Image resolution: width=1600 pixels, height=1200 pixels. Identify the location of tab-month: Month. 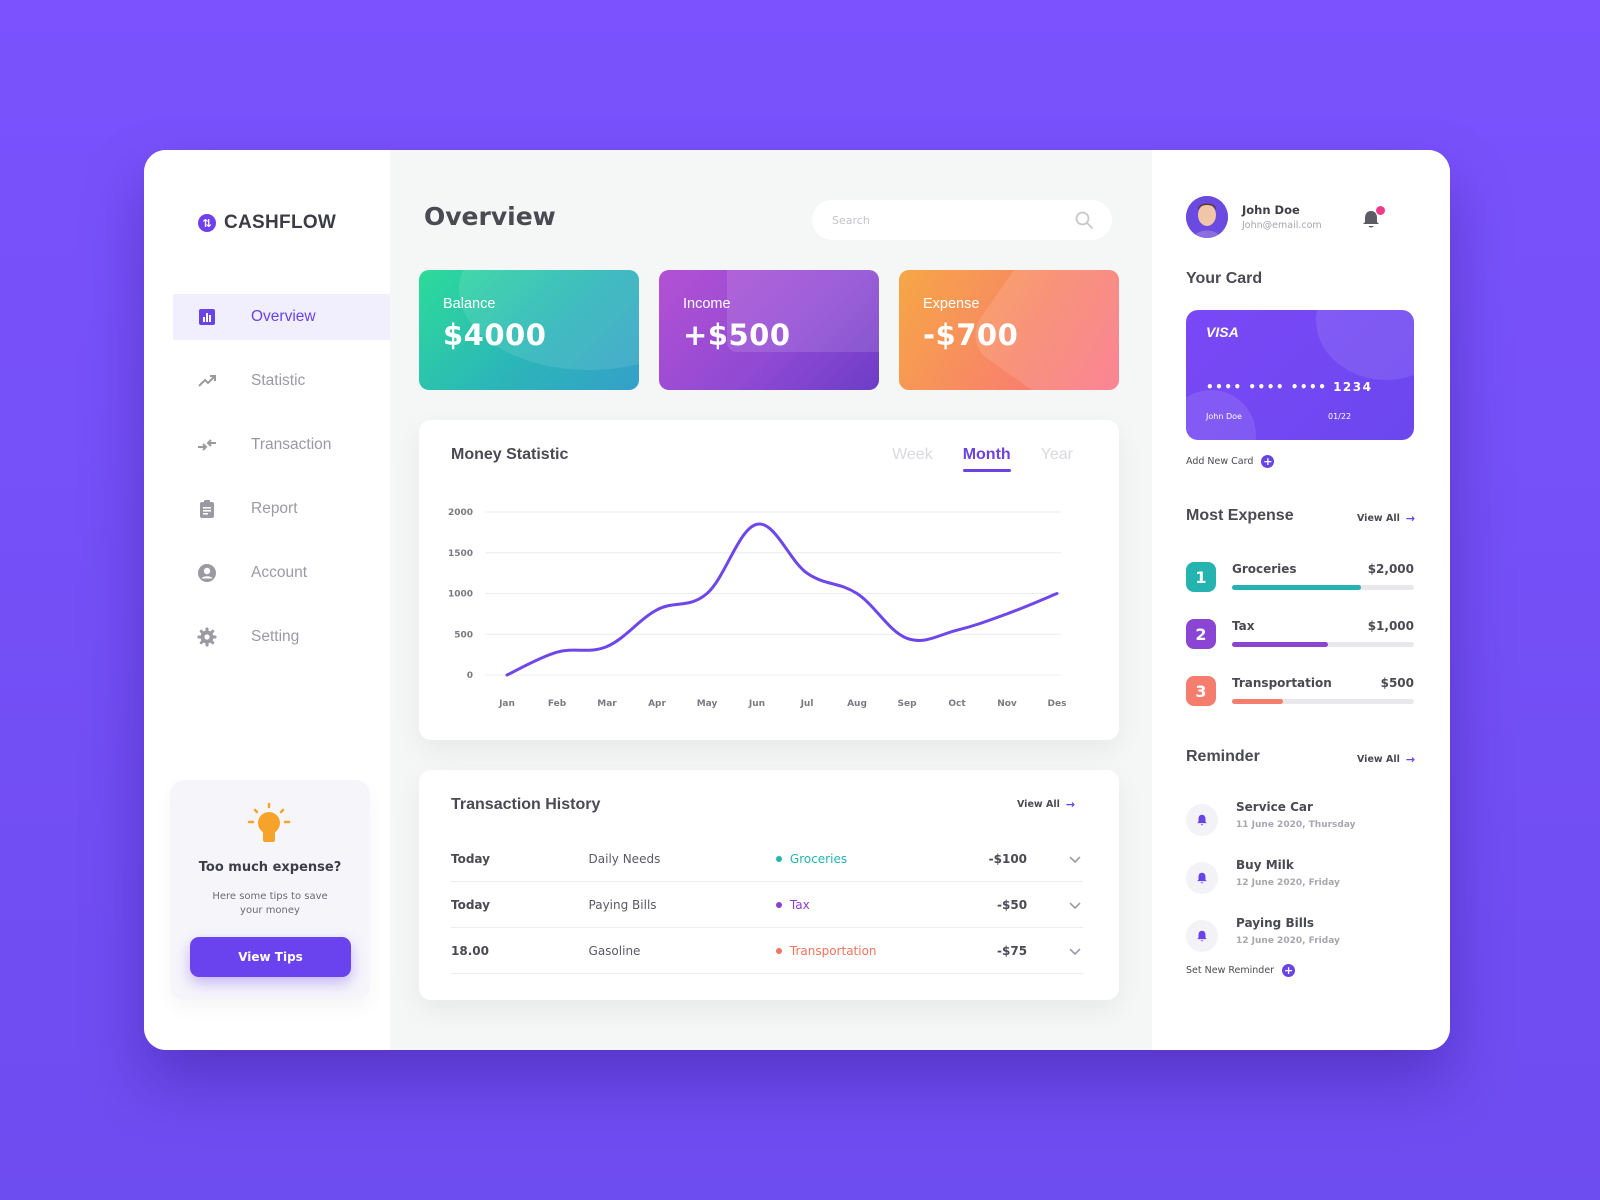
(986, 459).